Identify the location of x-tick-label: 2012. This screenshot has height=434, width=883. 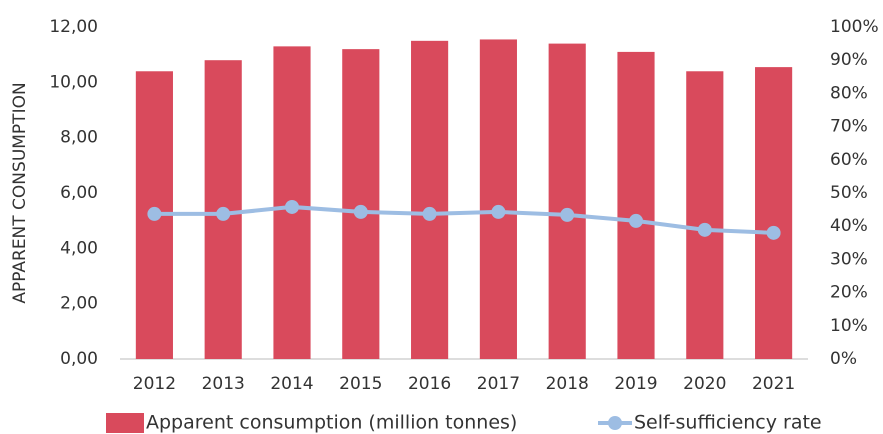
(154, 384).